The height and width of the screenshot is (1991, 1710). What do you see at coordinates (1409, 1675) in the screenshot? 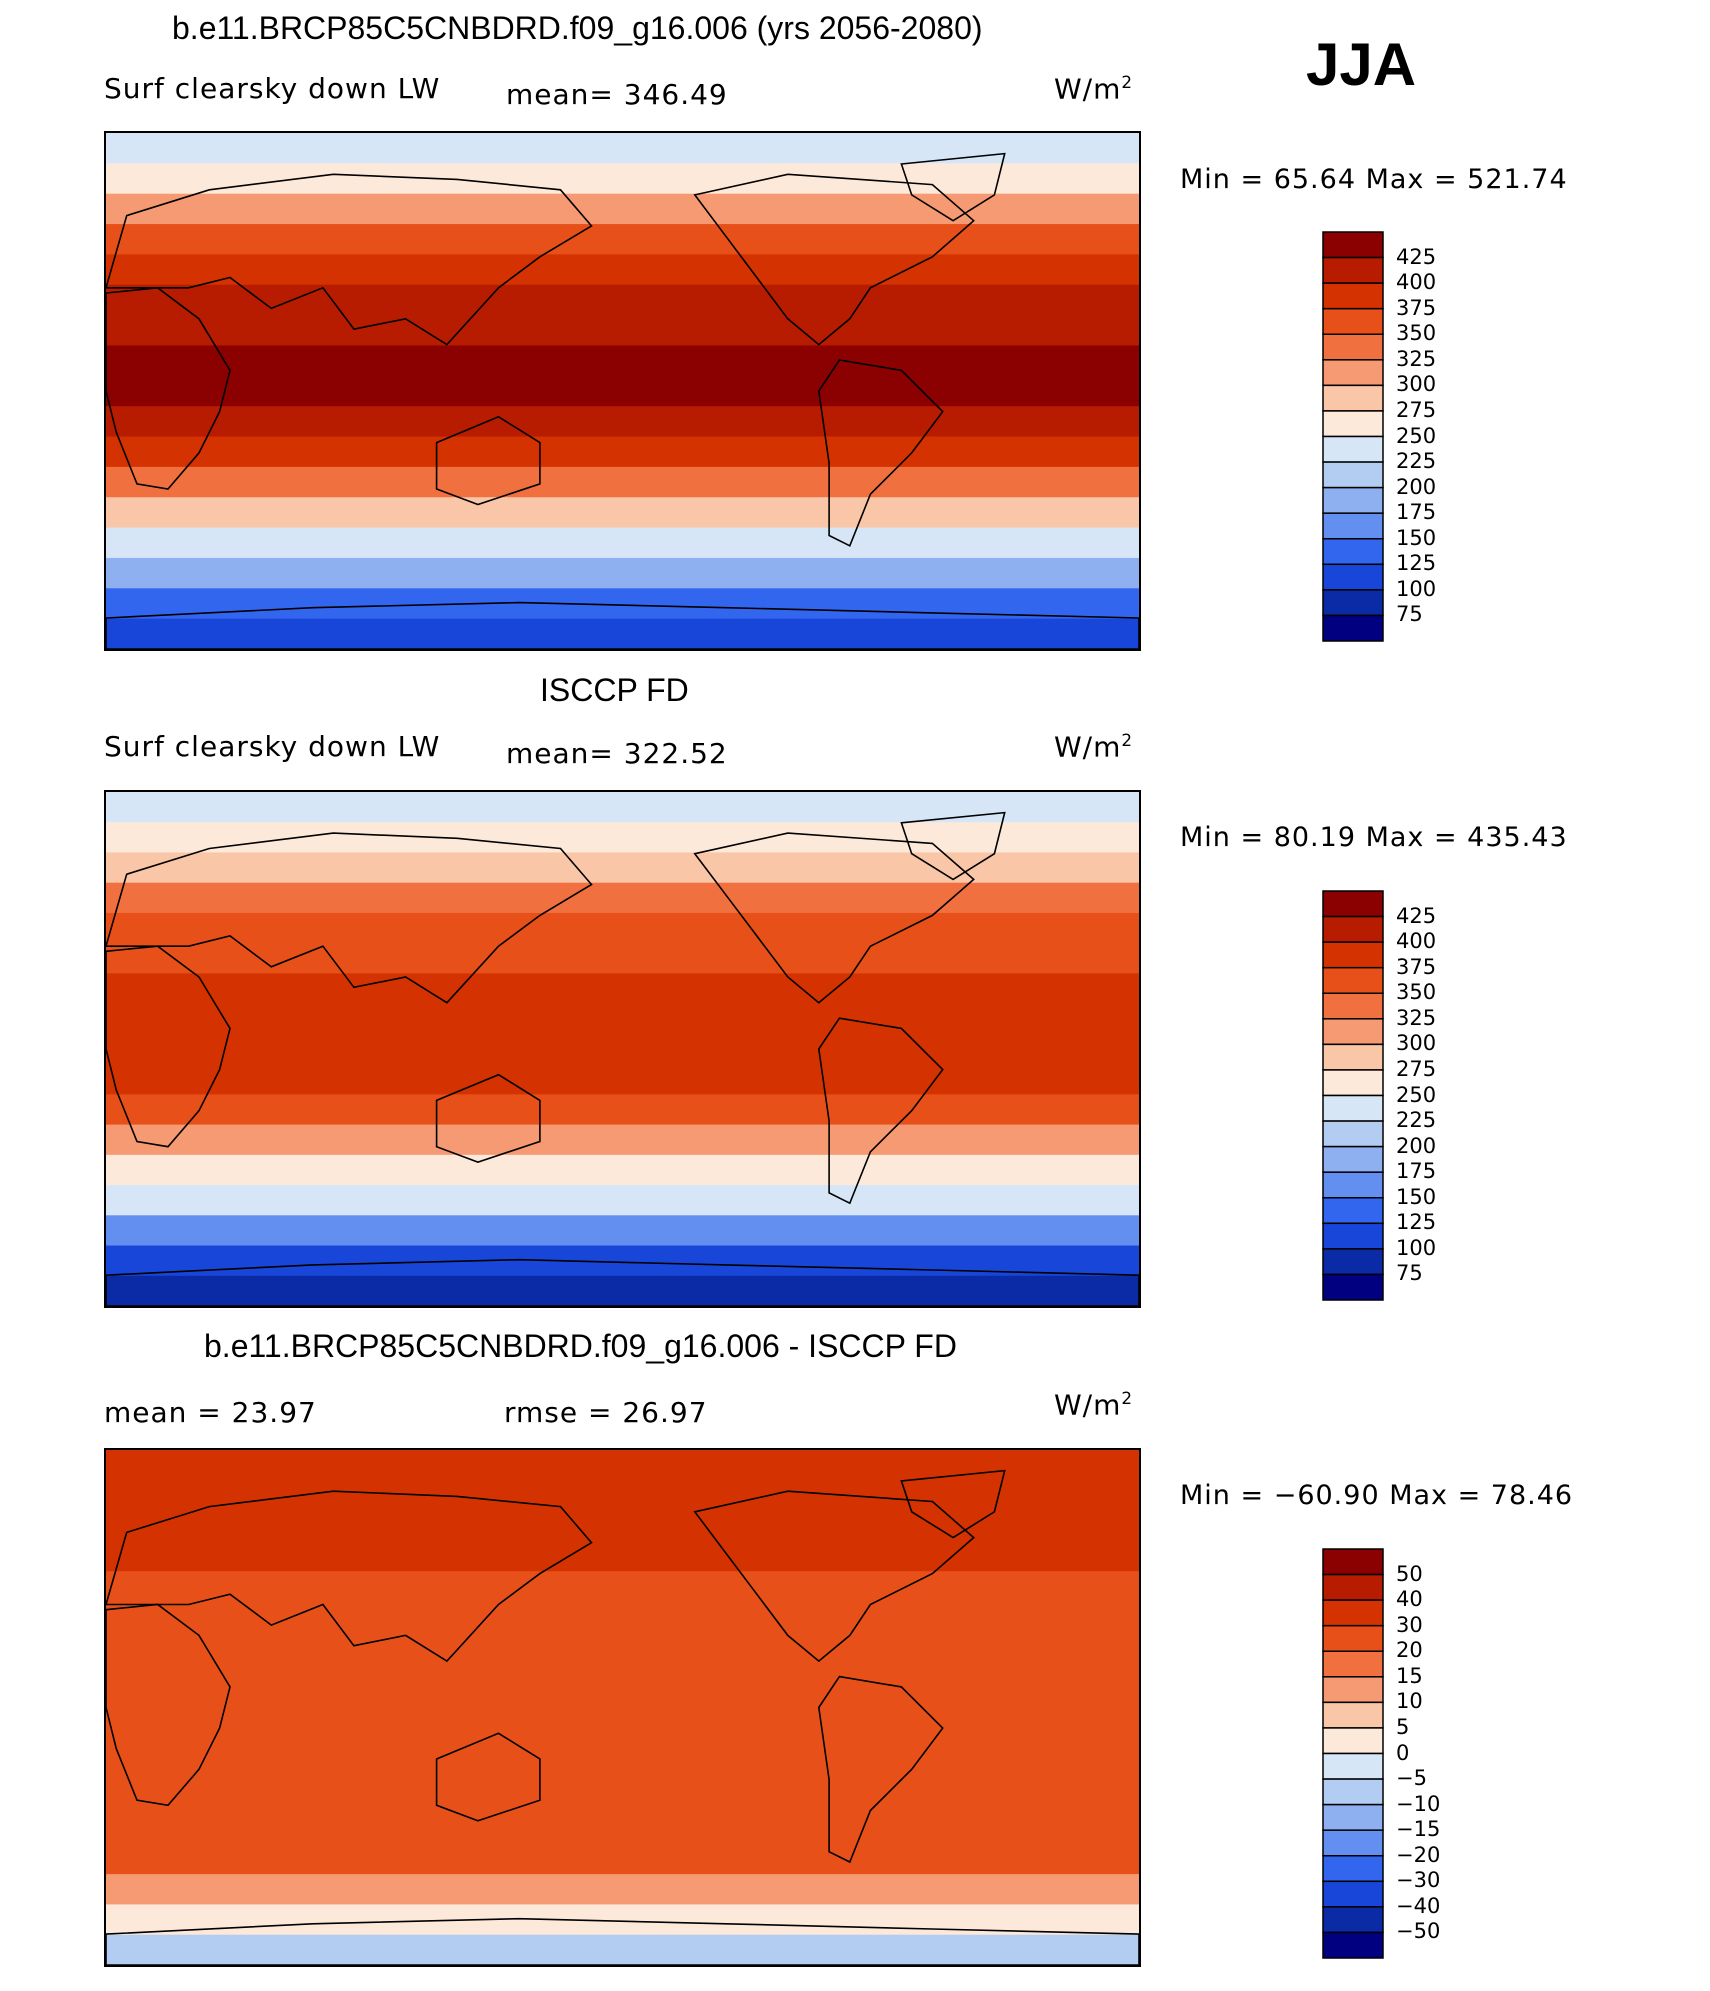
I see `colorbar-tick-label: 15` at bounding box center [1409, 1675].